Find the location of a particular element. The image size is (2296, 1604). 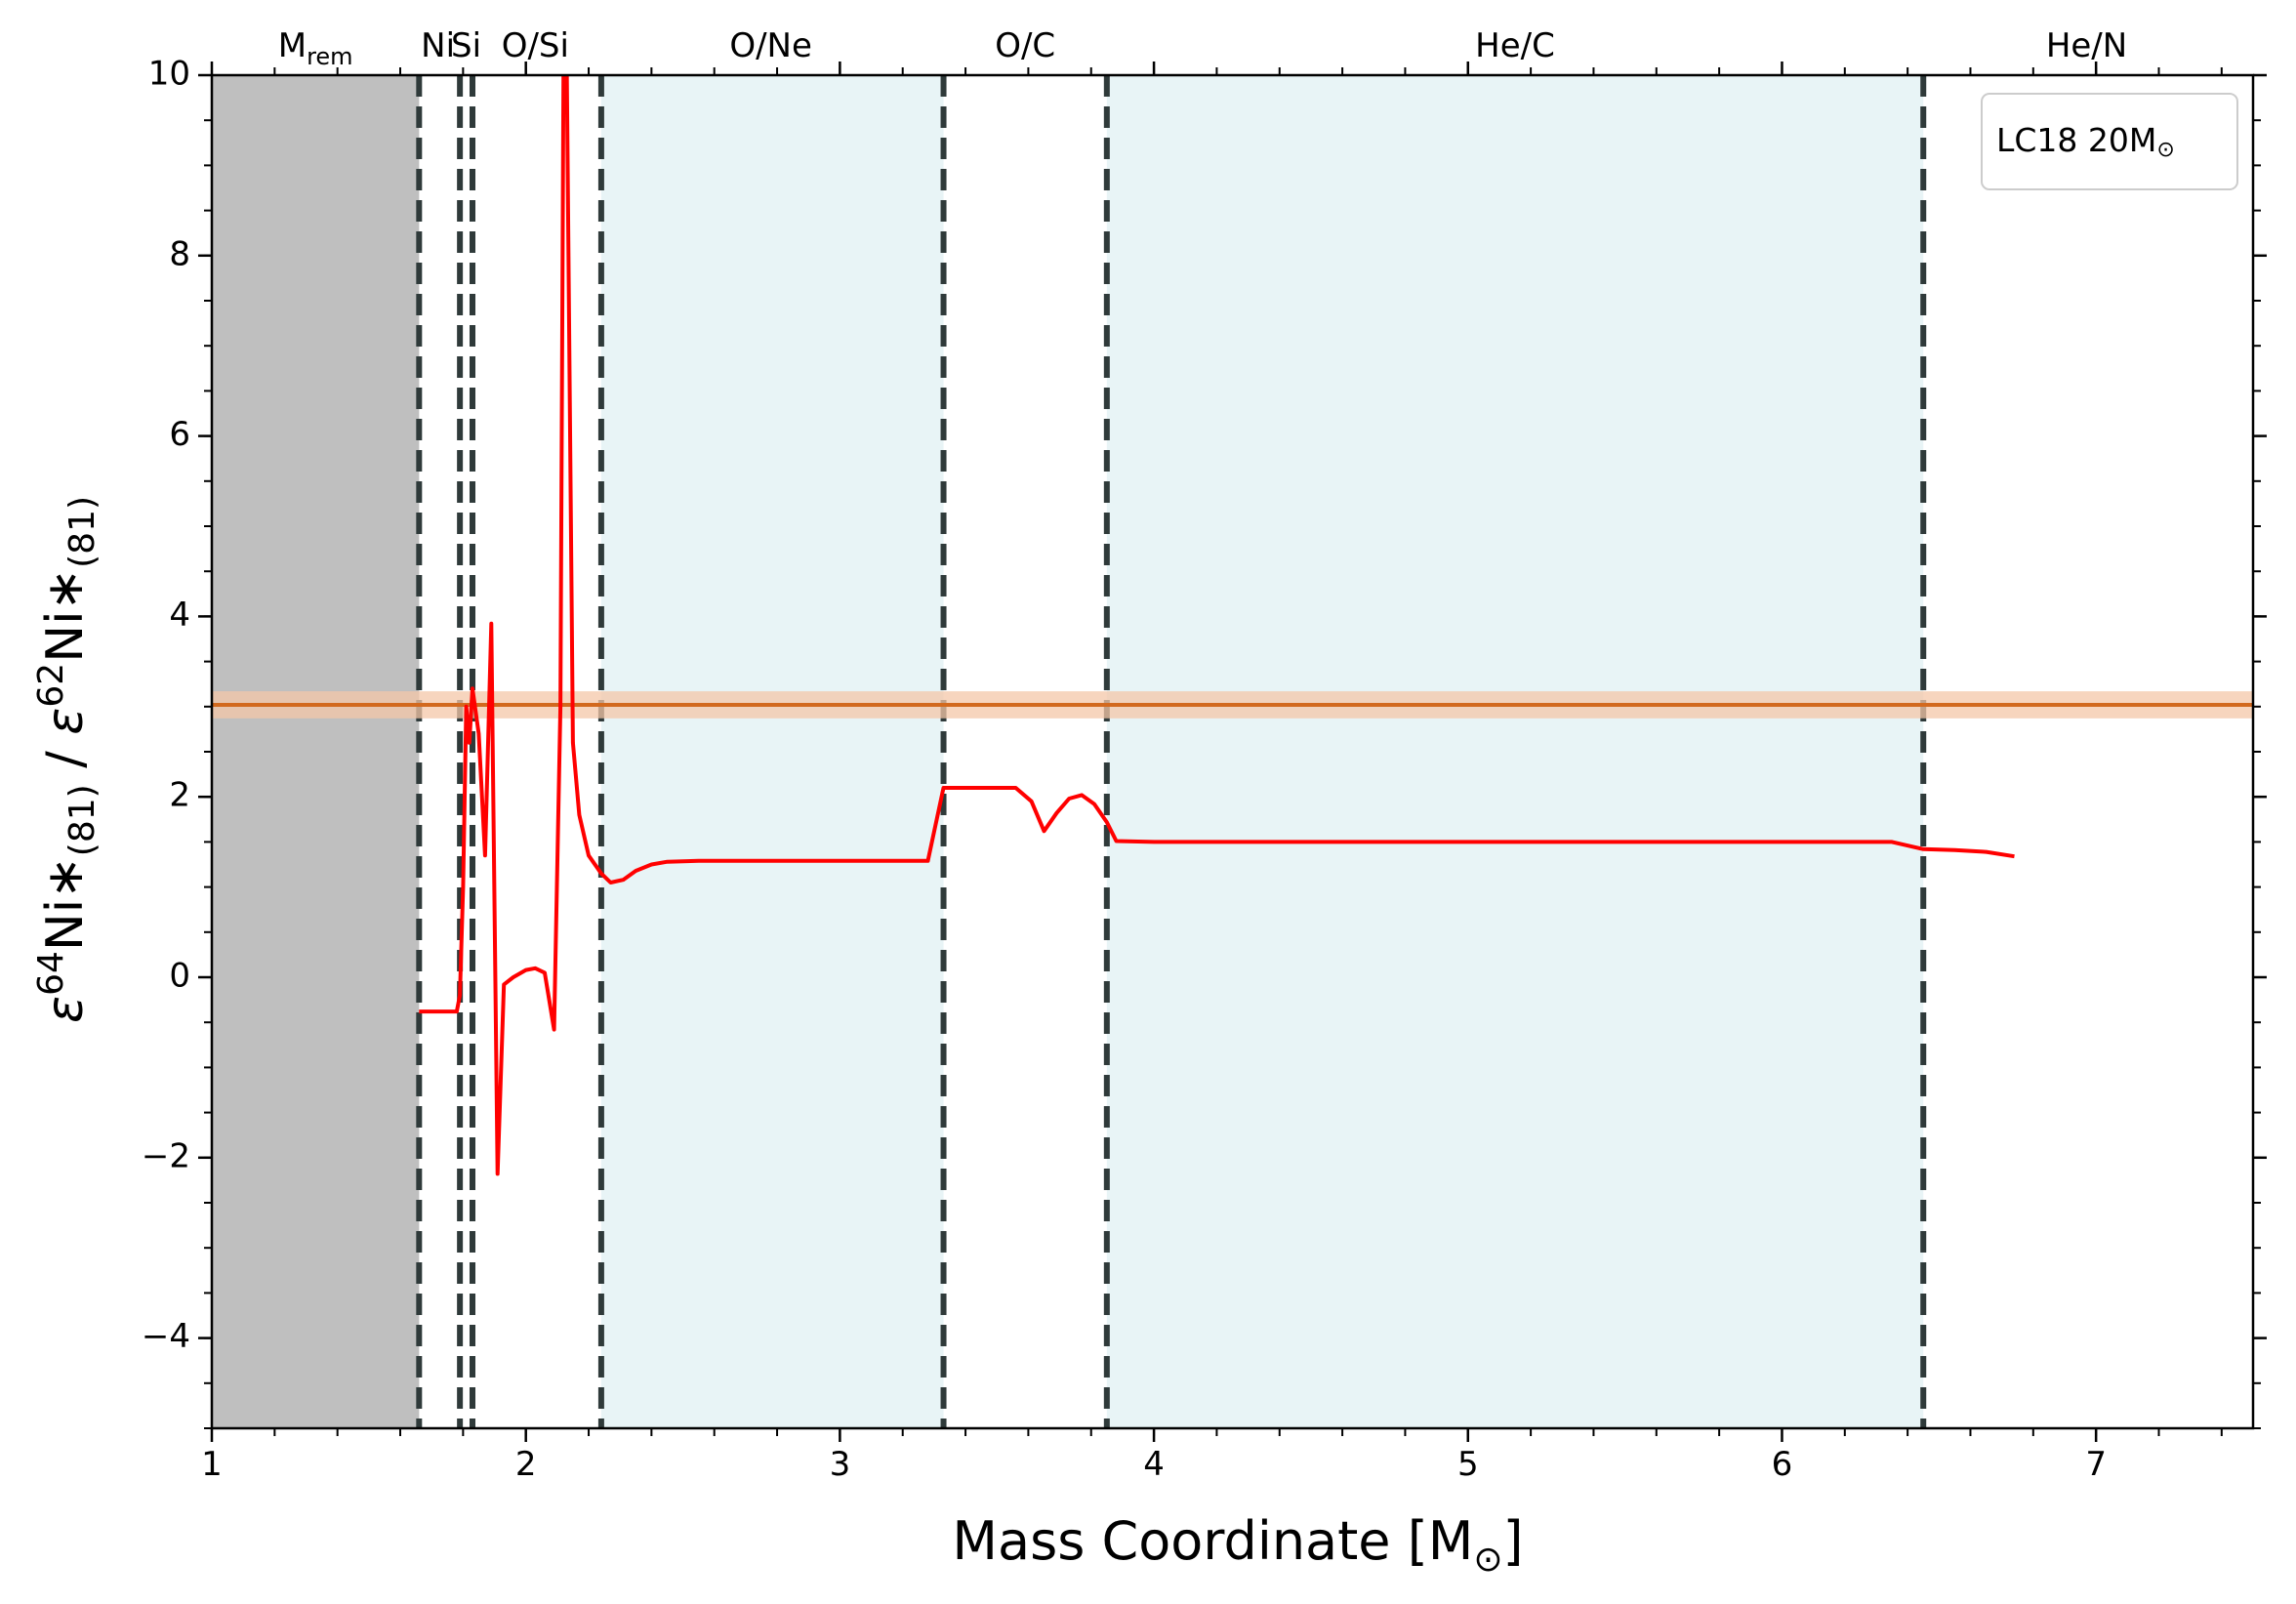

y-label-ni-1: Ni∗ is located at coordinates (65, 903).